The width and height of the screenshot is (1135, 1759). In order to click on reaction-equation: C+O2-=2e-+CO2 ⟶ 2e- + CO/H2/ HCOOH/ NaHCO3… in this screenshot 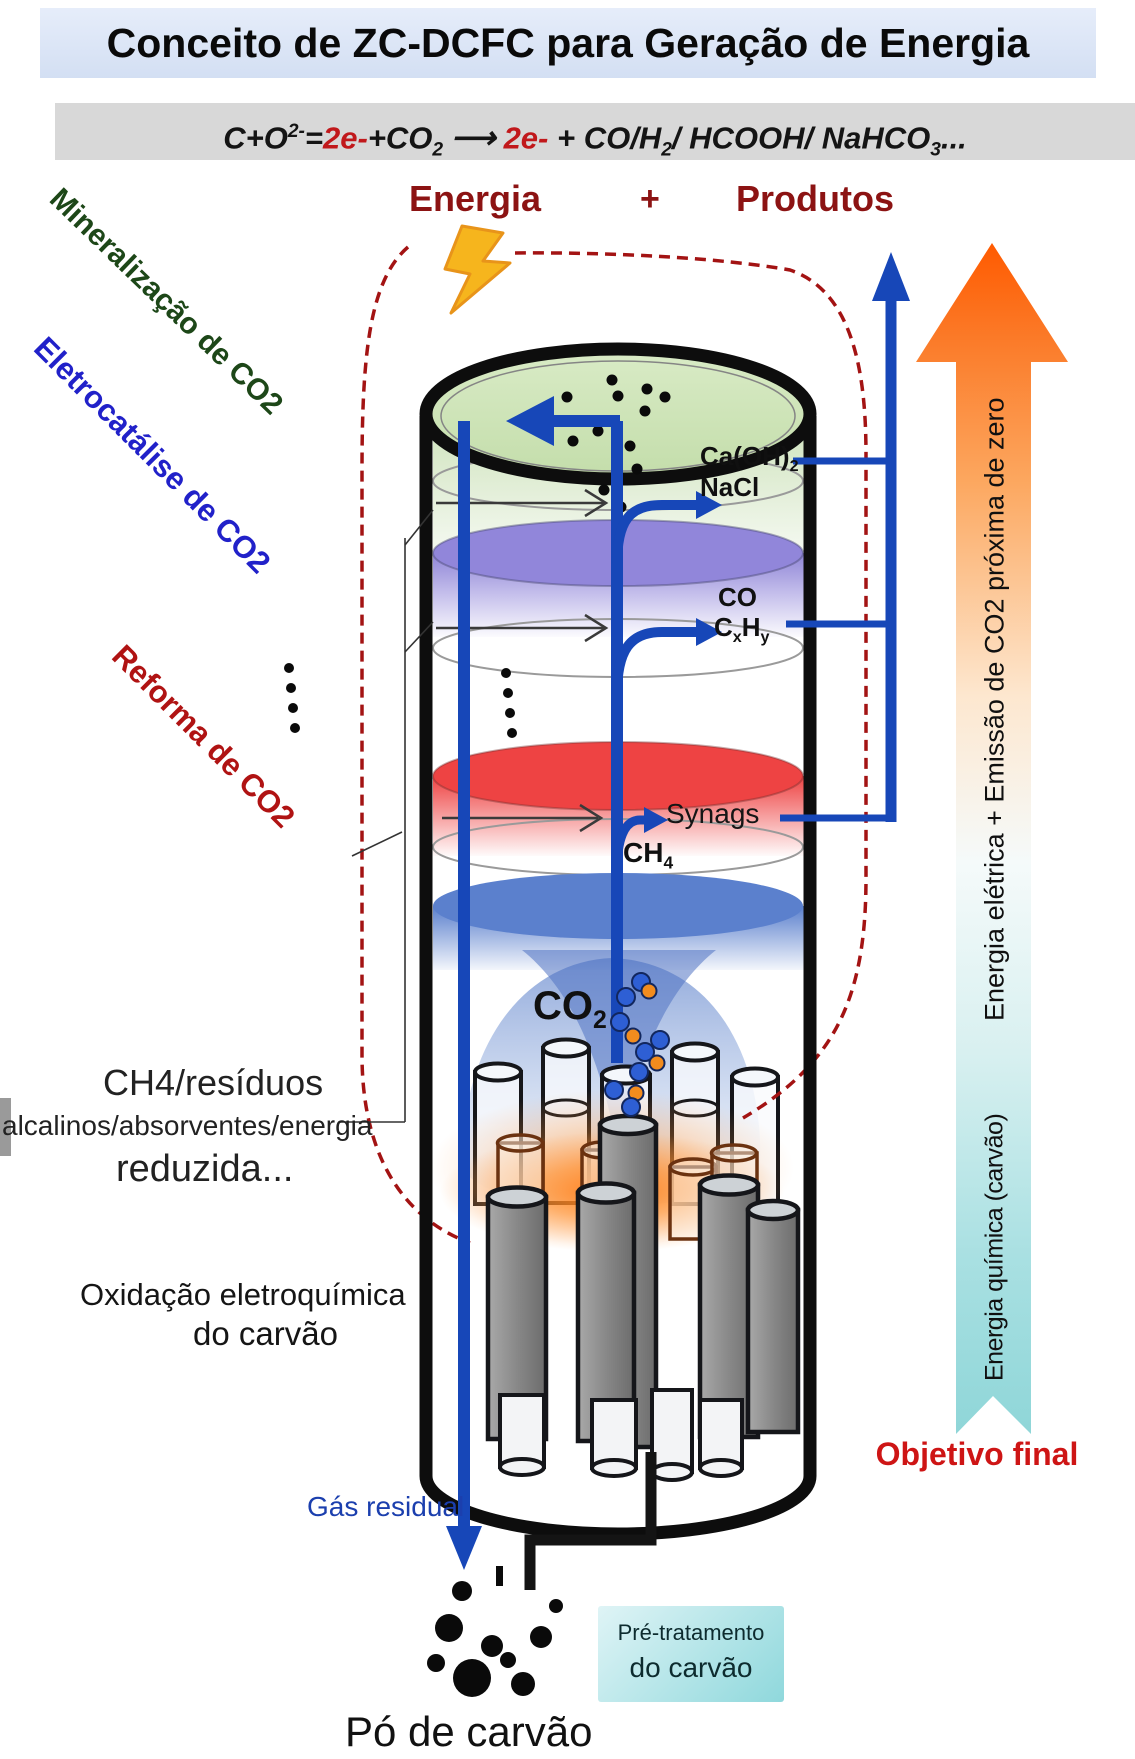, I will do `click(595, 140)`.